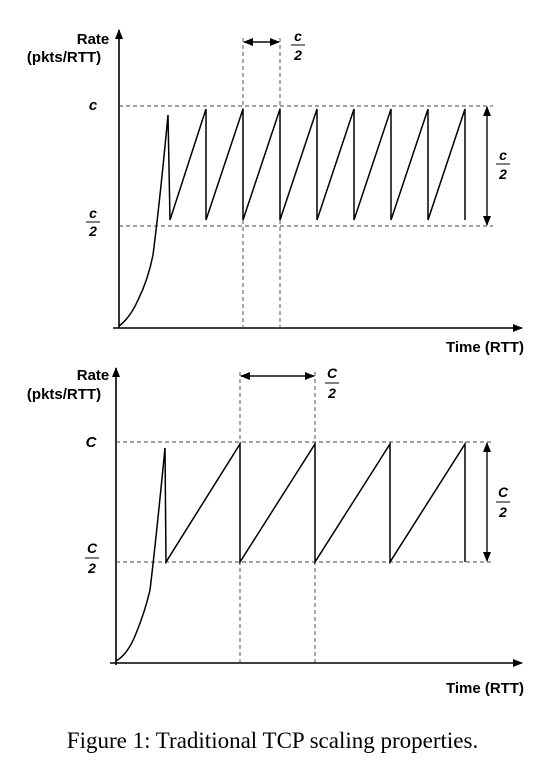  Describe the element at coordinates (64, 394) in the screenshot. I see `y-axis-label-2-line2: (pkts/RTT)` at that location.